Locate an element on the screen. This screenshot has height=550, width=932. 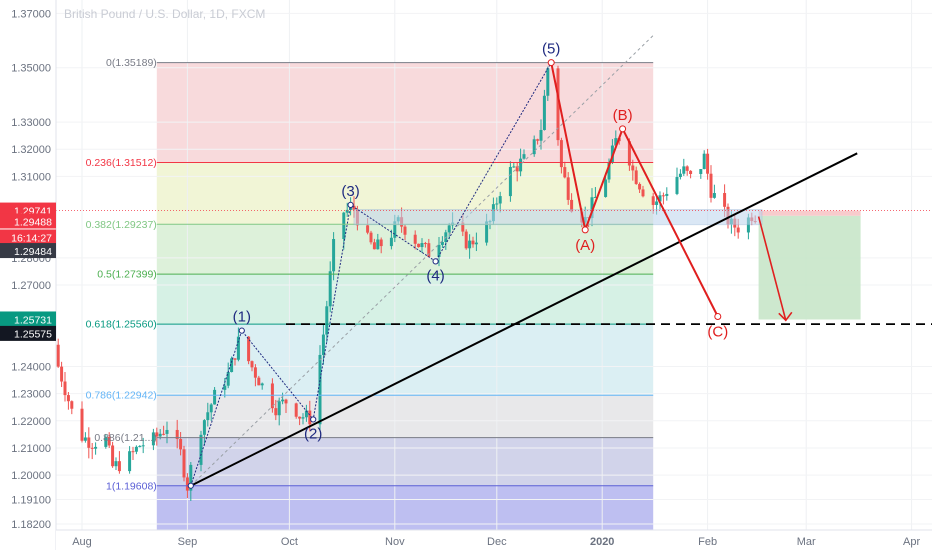
price-tick-label: 1.20000 is located at coordinates (31, 476).